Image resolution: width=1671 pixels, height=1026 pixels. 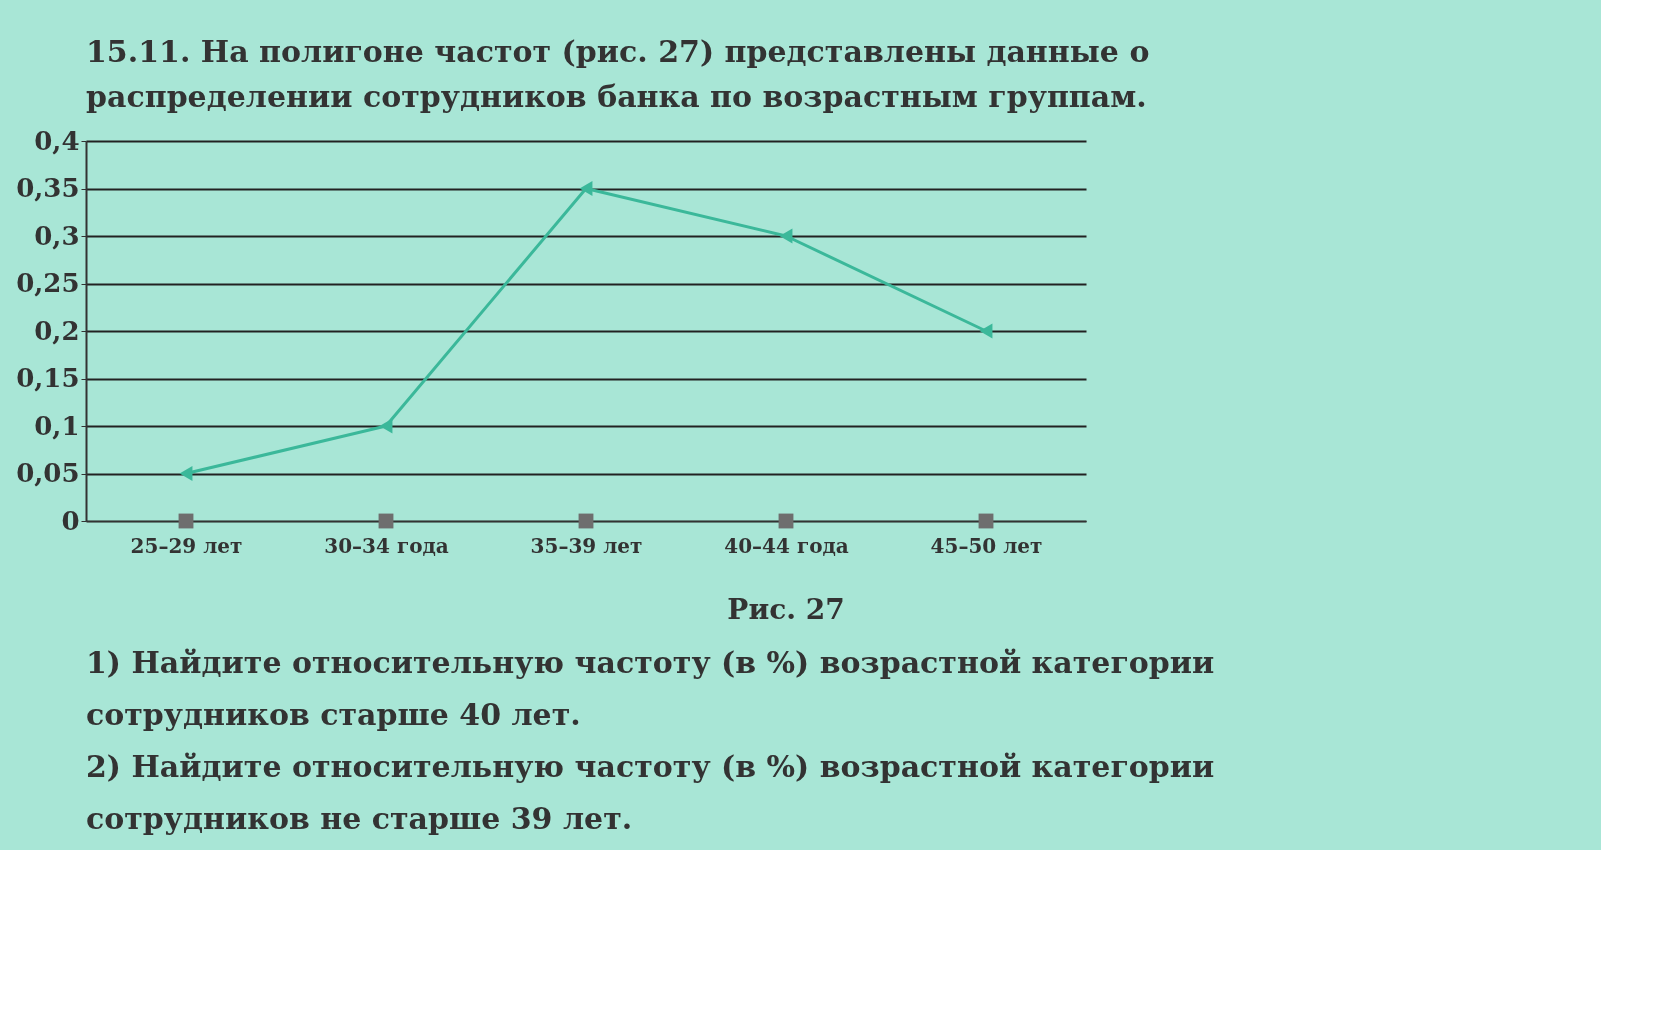 I want to click on x-tick-label: 35–39 лет, so click(x=586, y=545).